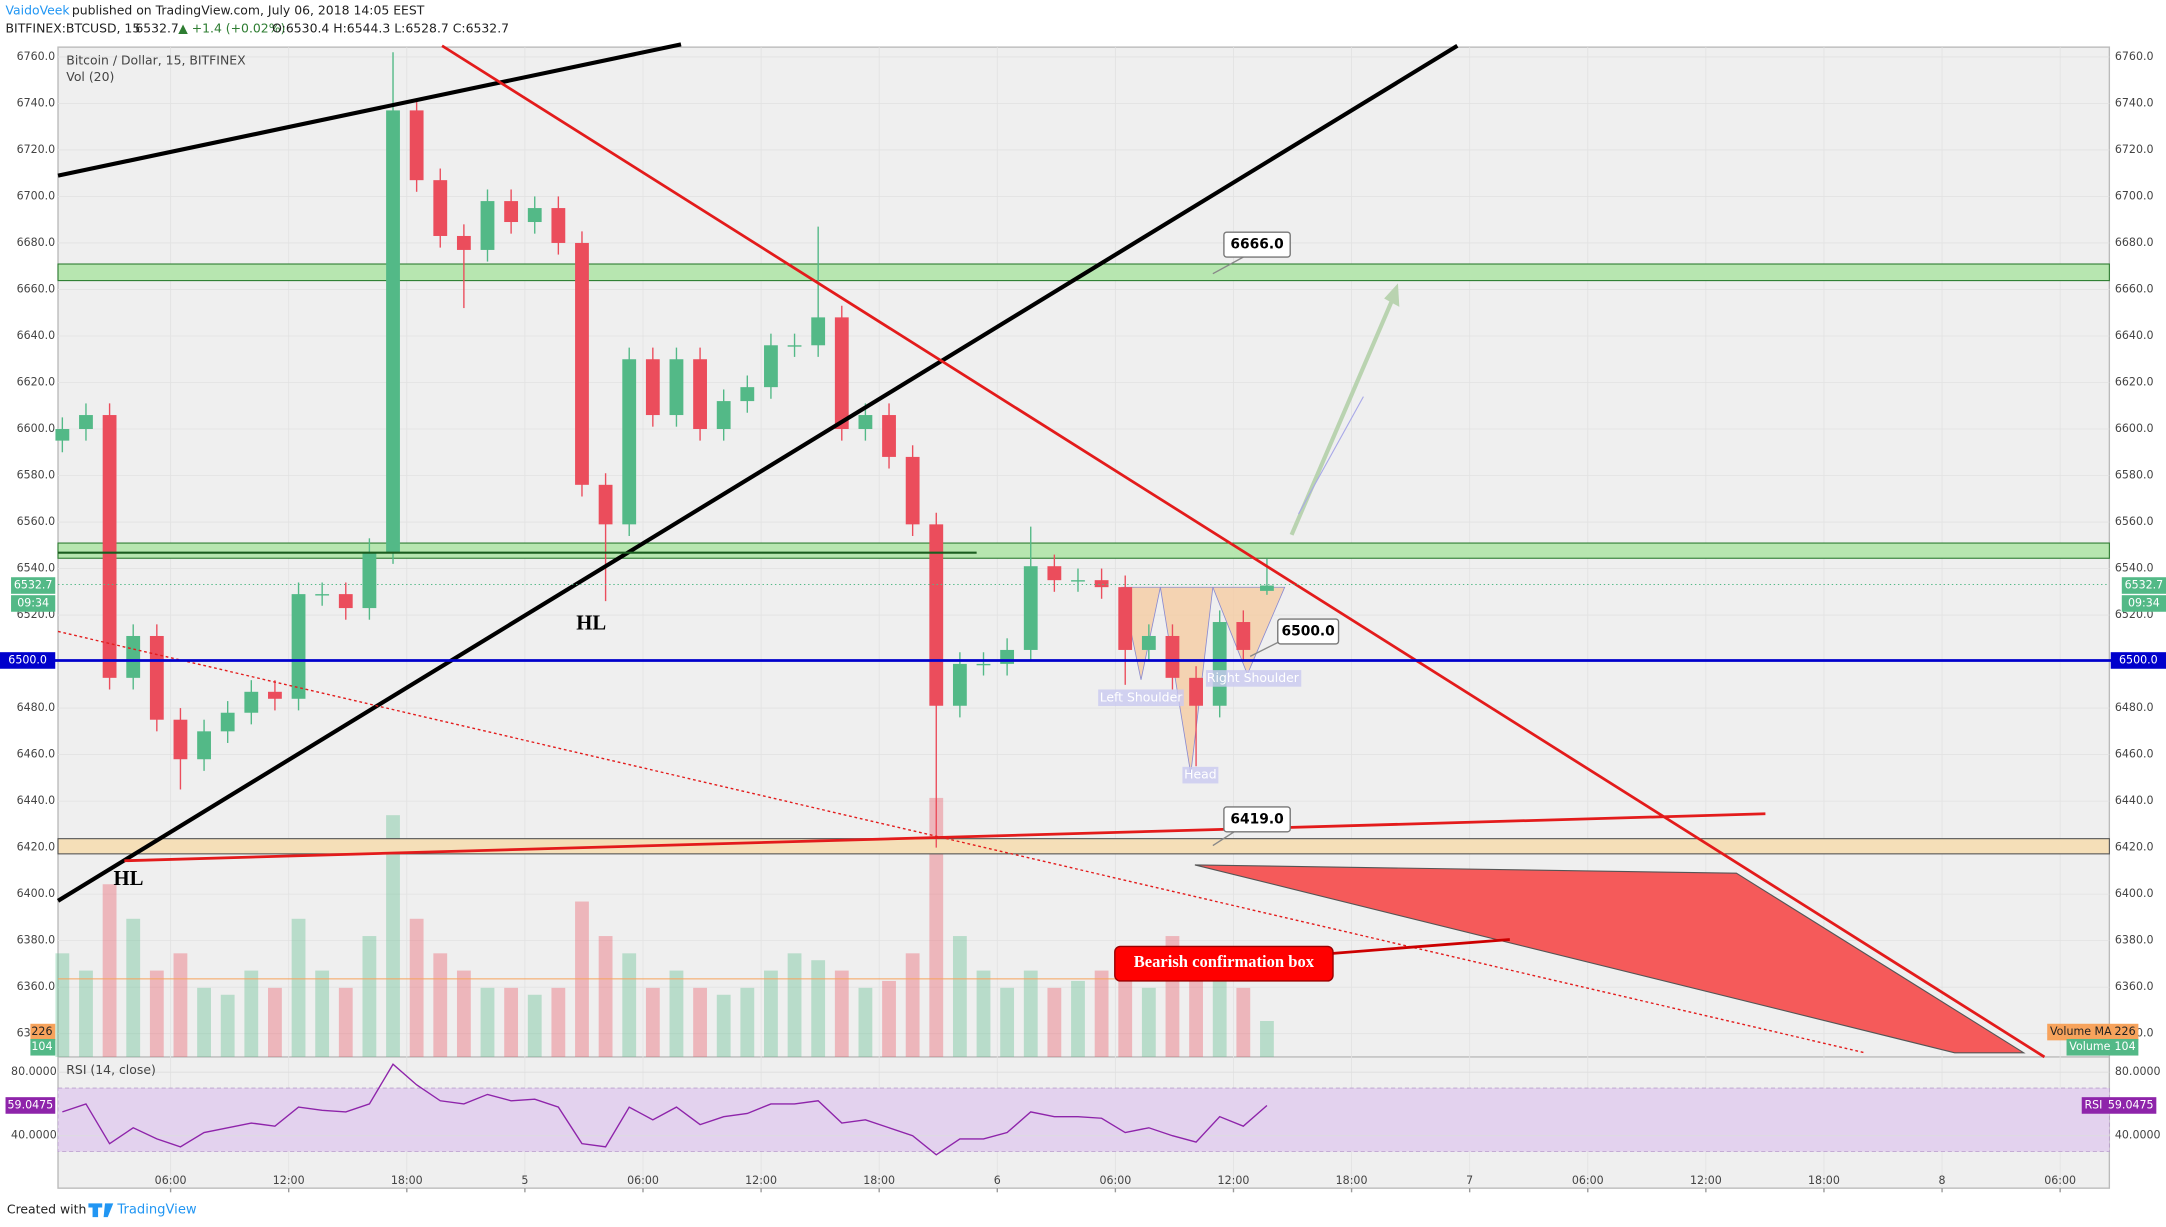  I want to click on rsi-tag-label: 59.0475, so click(31, 1104).